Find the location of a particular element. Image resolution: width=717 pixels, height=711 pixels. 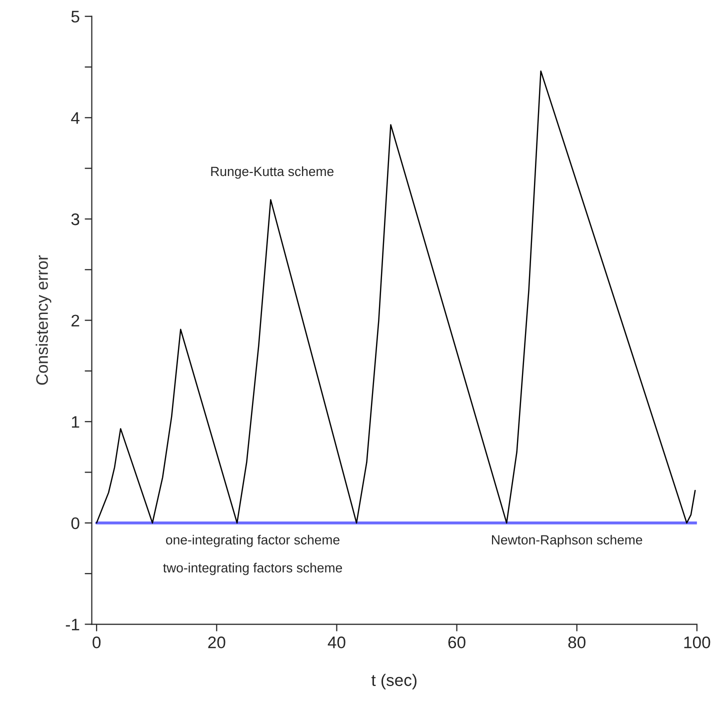

y-tick-label: 3 is located at coordinates (75, 219).